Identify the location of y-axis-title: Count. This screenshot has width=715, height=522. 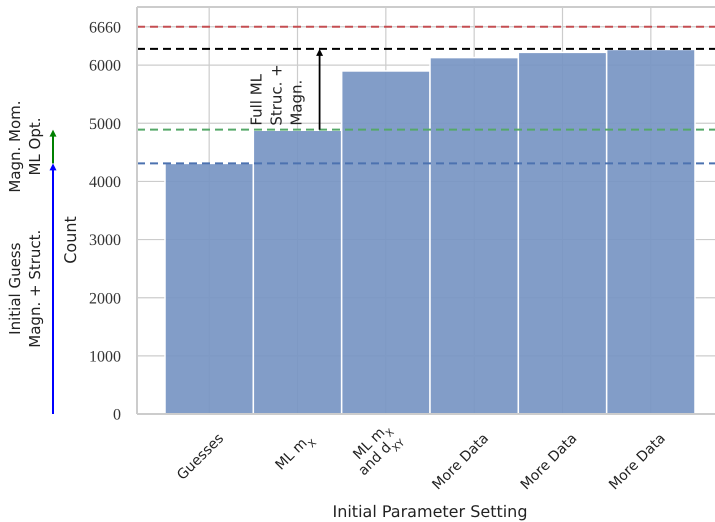
(70, 240).